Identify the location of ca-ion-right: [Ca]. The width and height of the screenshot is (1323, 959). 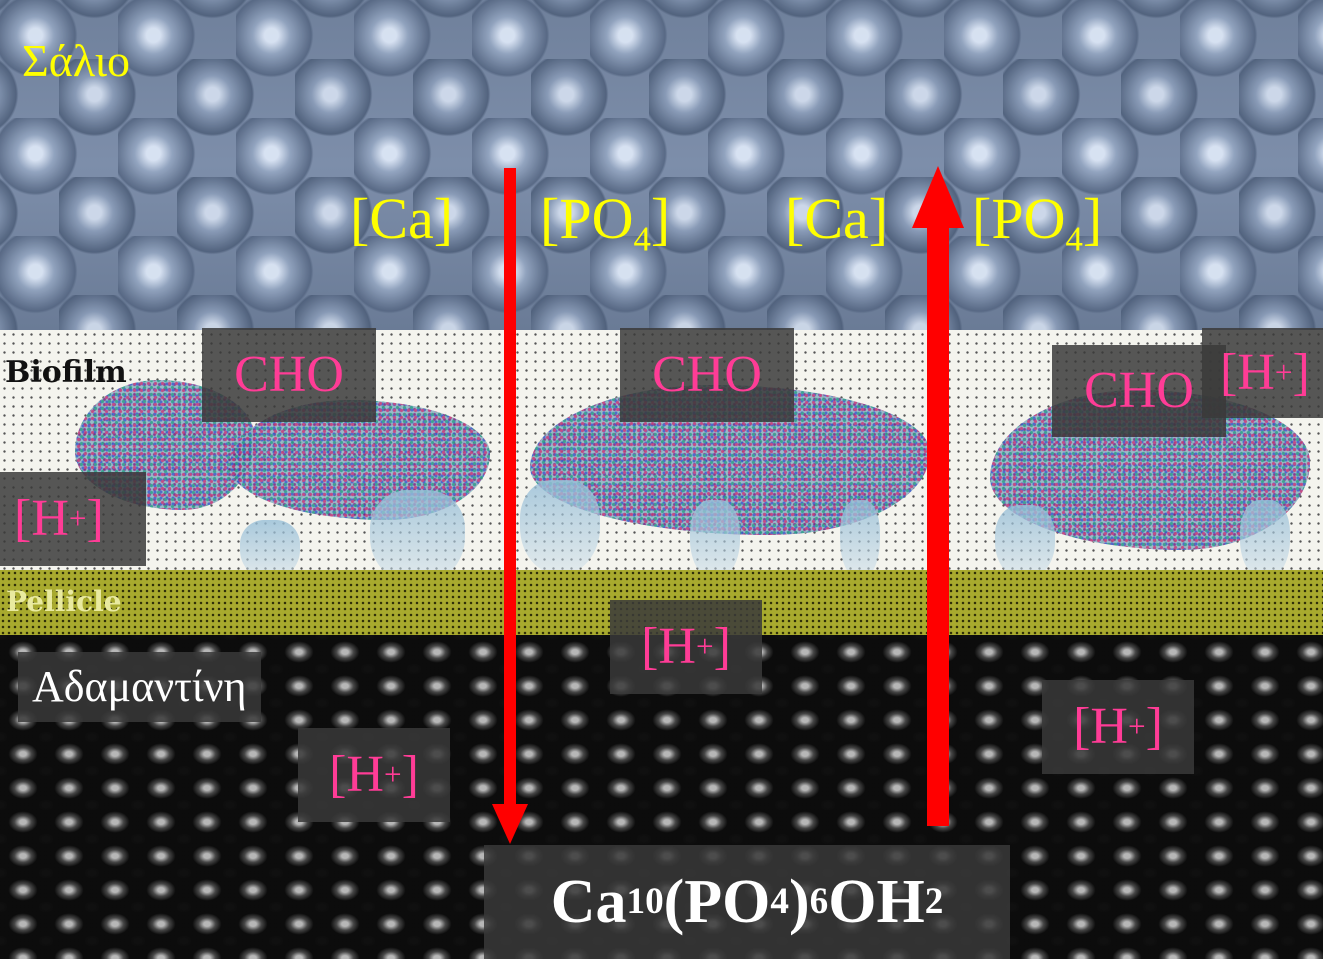
(836, 219).